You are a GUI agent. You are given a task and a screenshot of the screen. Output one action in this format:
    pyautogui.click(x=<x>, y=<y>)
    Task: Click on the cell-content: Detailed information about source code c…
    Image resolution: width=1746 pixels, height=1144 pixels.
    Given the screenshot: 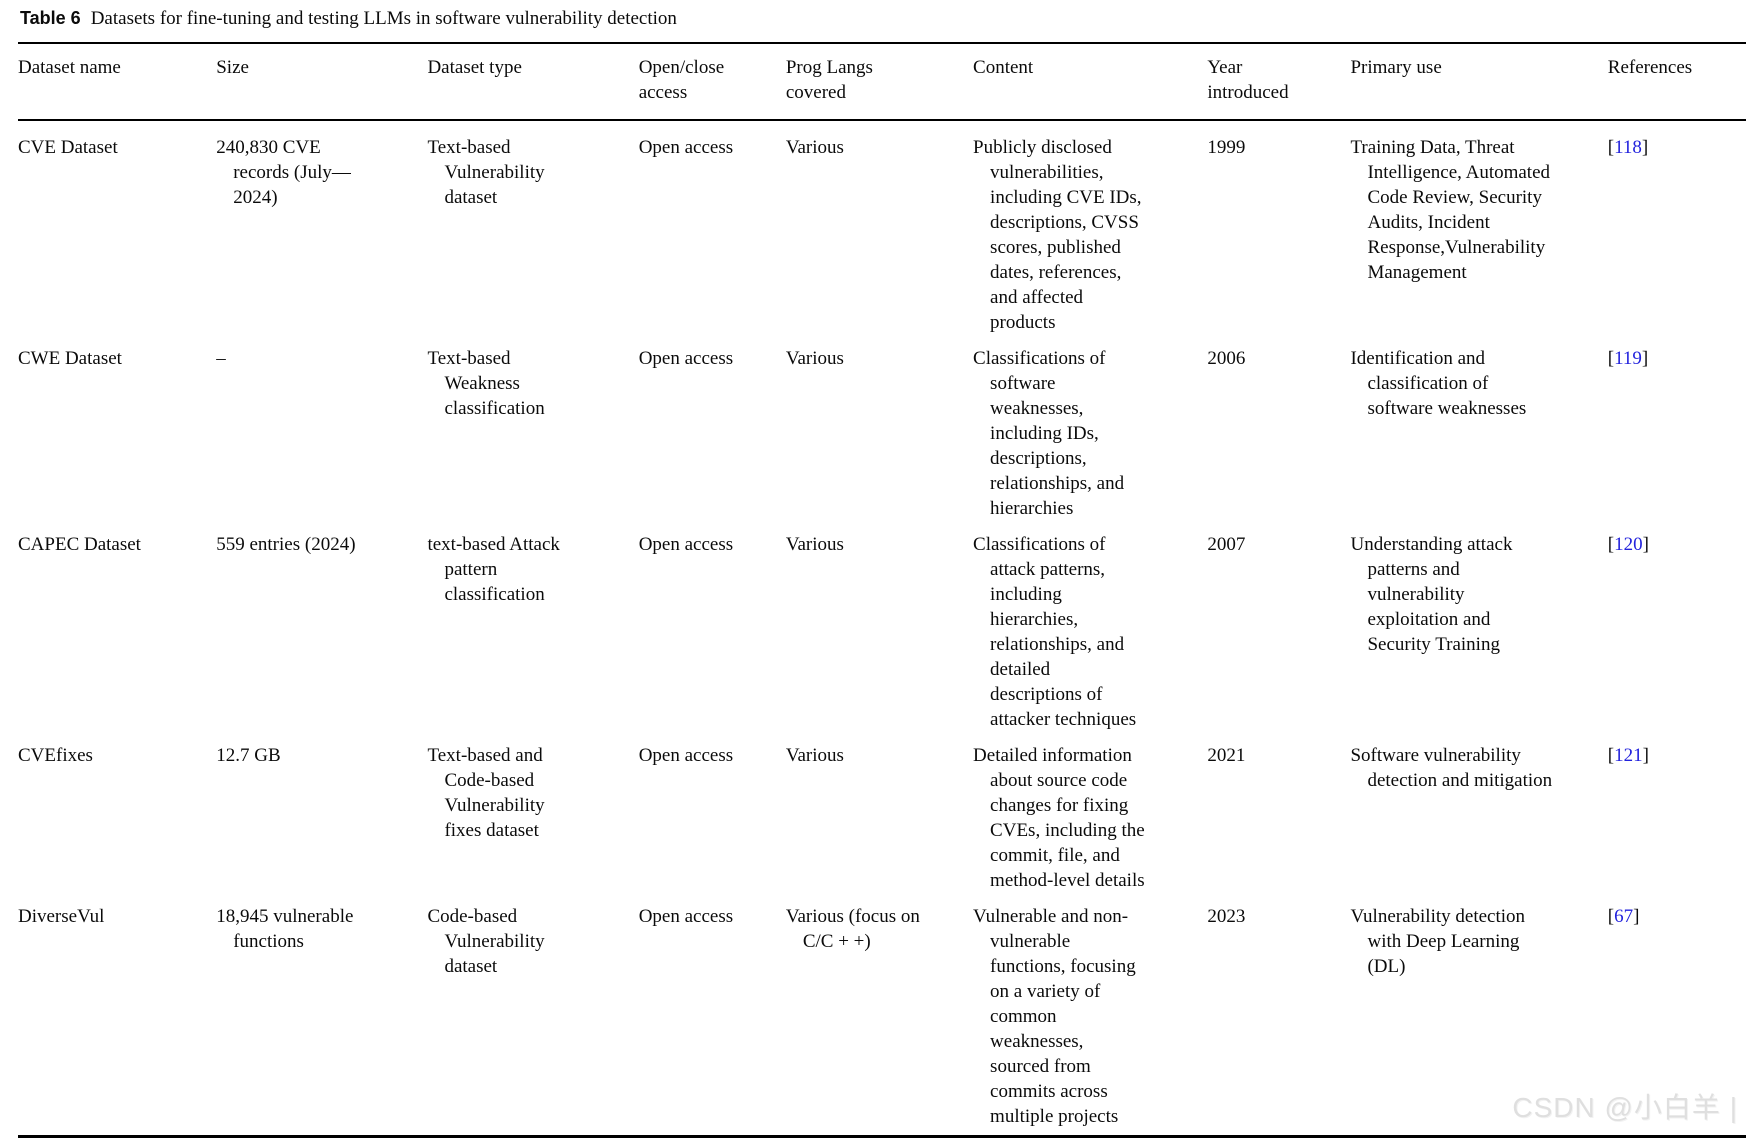 What is the action you would take?
    pyautogui.click(x=1059, y=818)
    